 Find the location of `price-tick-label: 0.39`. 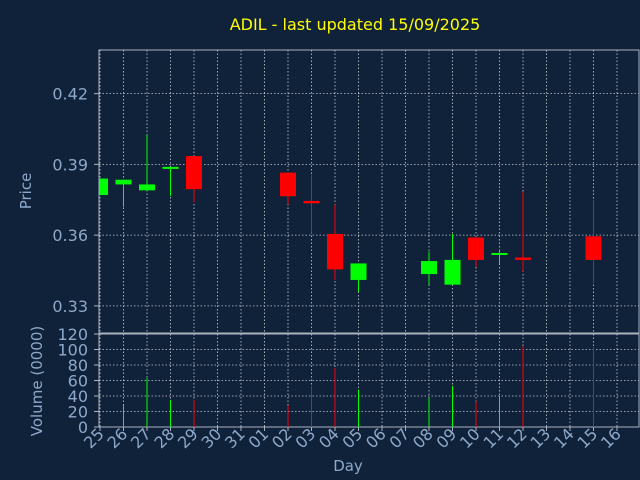

price-tick-label: 0.39 is located at coordinates (70, 164).